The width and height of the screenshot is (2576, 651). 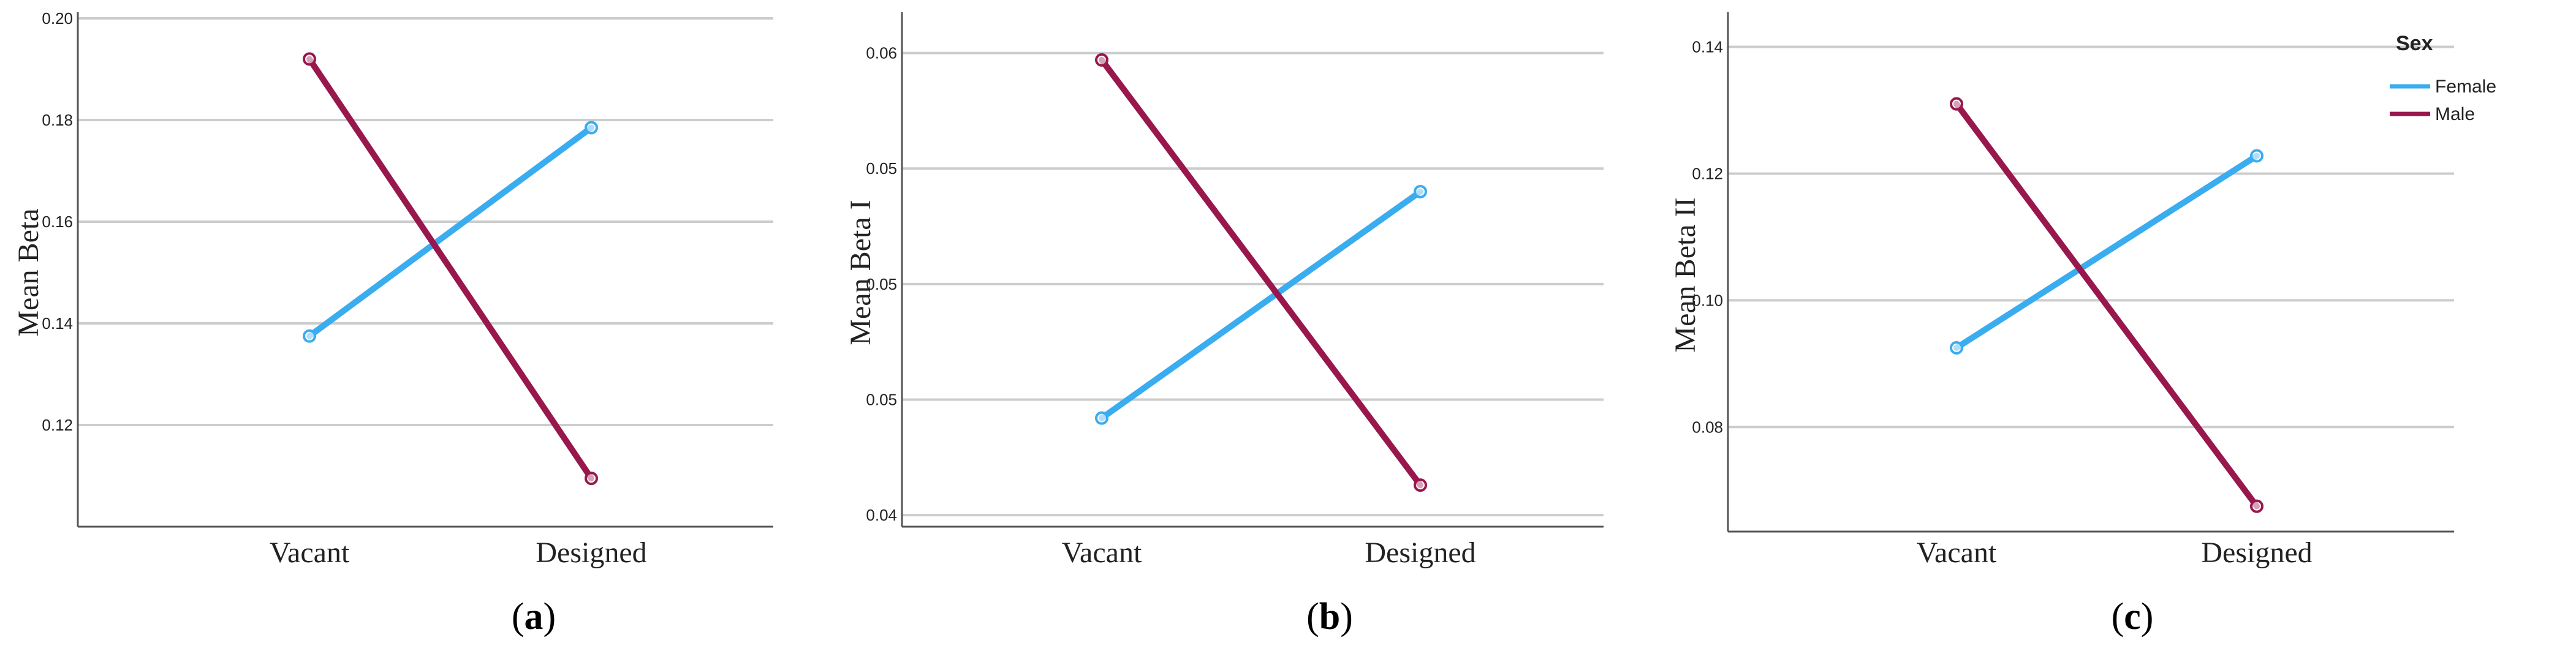 What do you see at coordinates (860, 272) in the screenshot?
I see `y-axis-label: Mean Beta I` at bounding box center [860, 272].